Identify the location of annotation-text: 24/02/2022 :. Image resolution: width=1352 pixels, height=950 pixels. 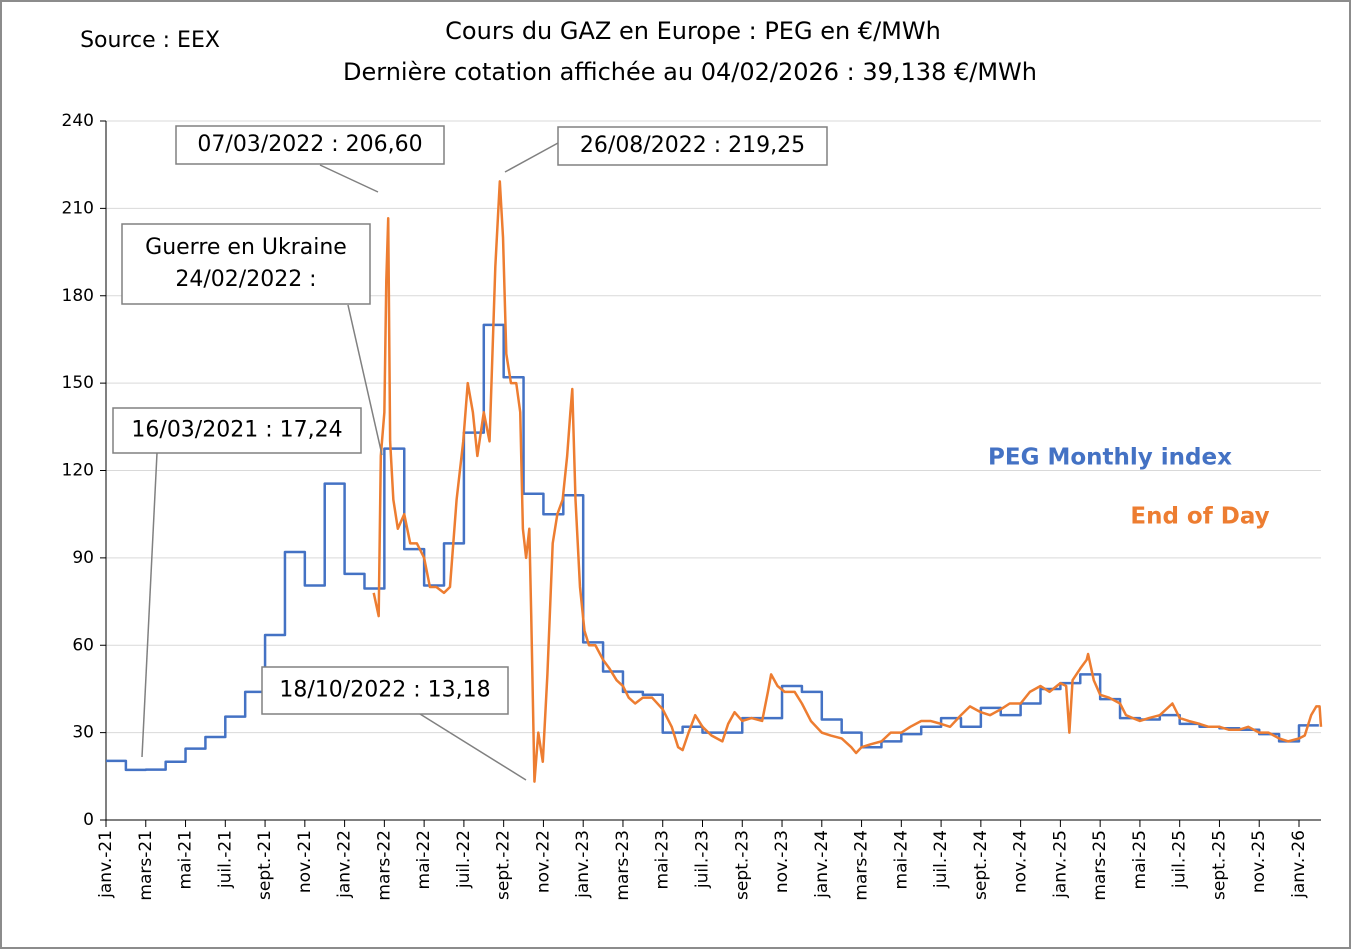
(245, 279).